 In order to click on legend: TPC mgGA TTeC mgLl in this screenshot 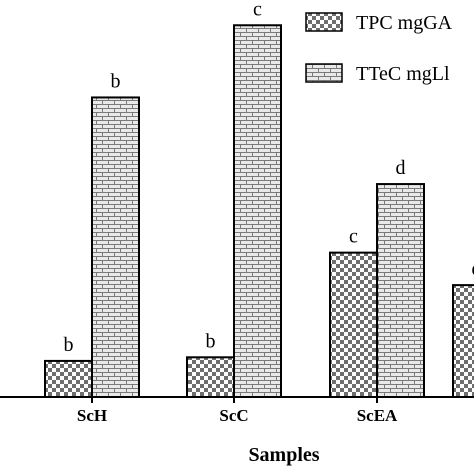, I will do `click(379, 48)`.